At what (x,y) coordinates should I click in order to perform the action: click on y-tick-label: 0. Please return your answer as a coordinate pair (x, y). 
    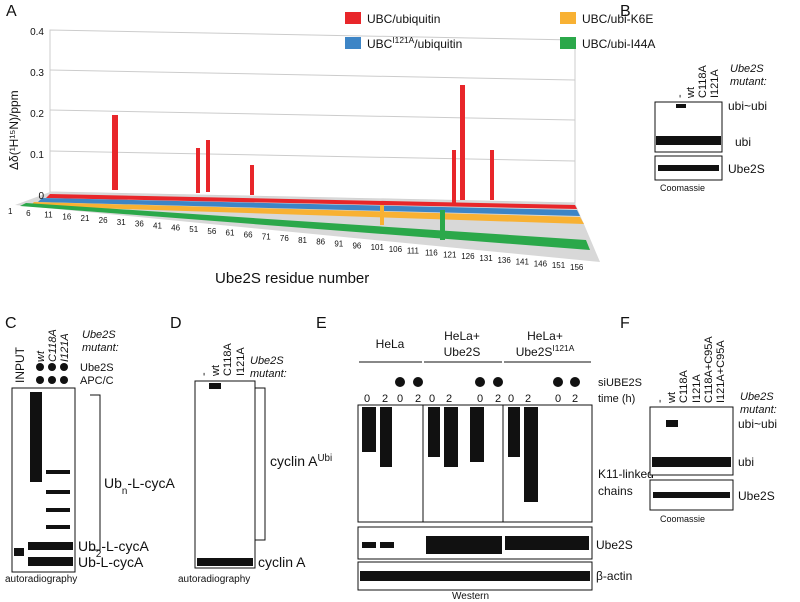
    Looking at the image, I should click on (41, 196).